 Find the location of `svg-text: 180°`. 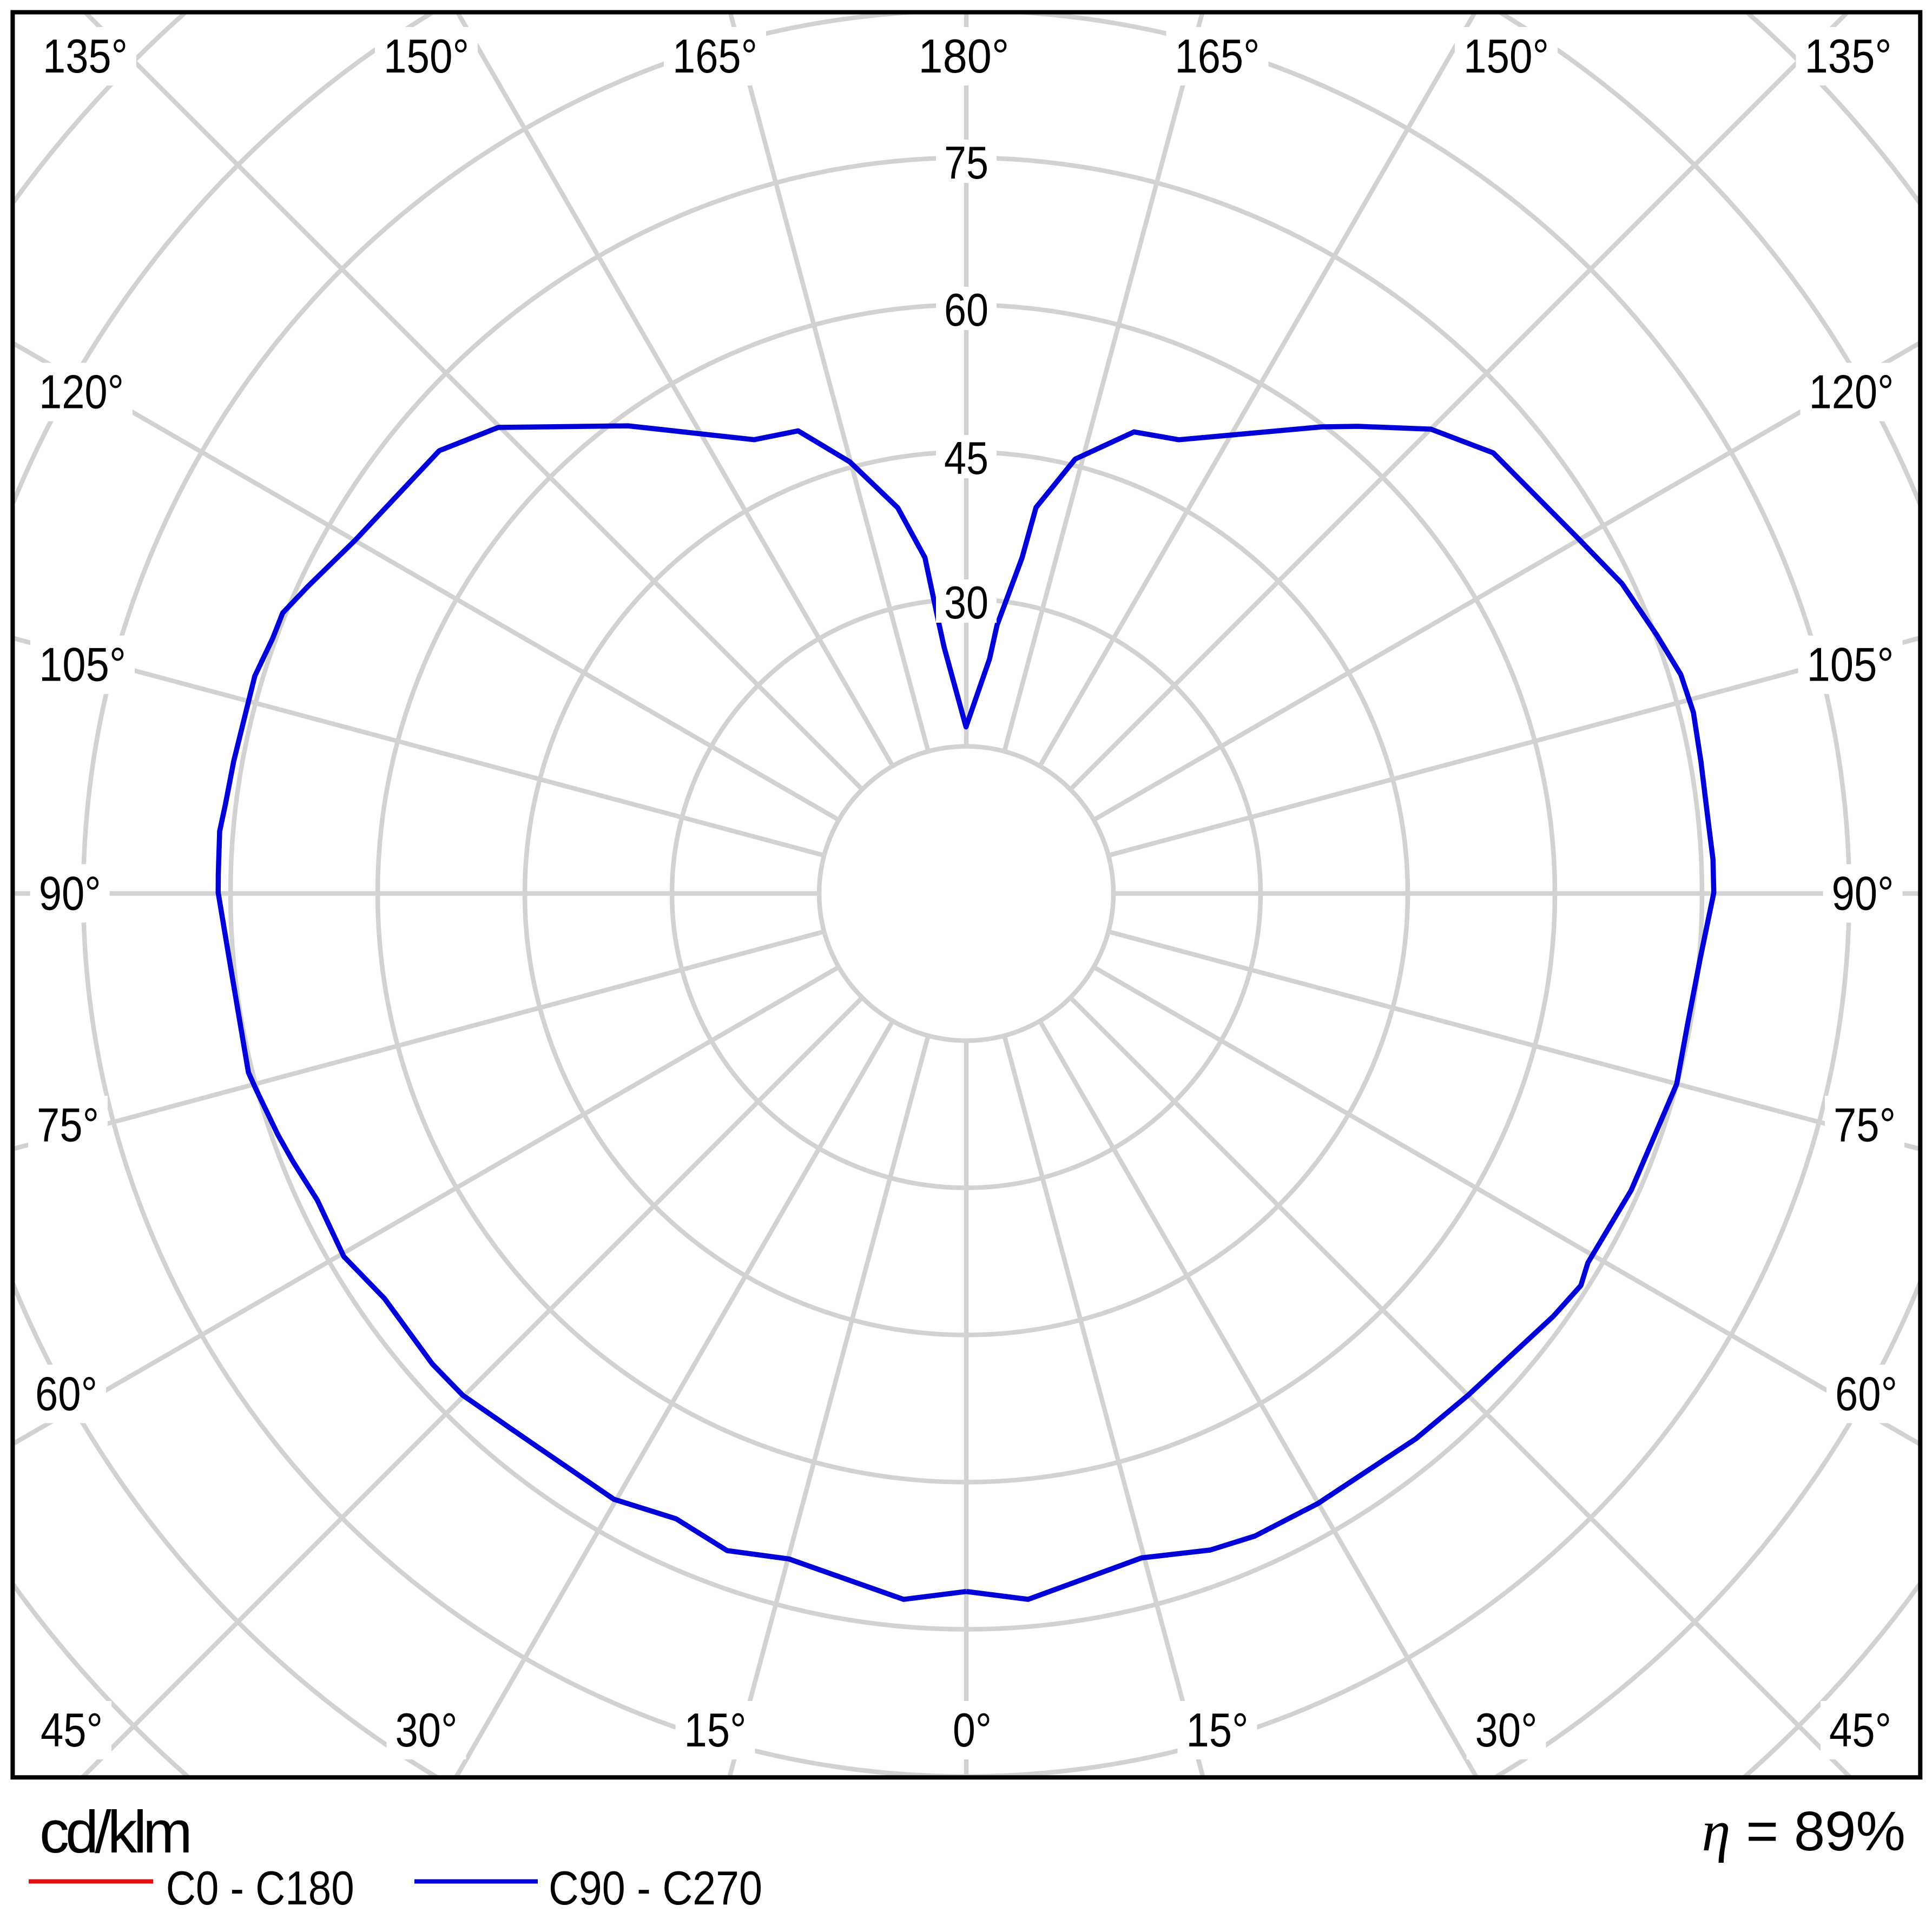

svg-text: 180° is located at coordinates (963, 56).